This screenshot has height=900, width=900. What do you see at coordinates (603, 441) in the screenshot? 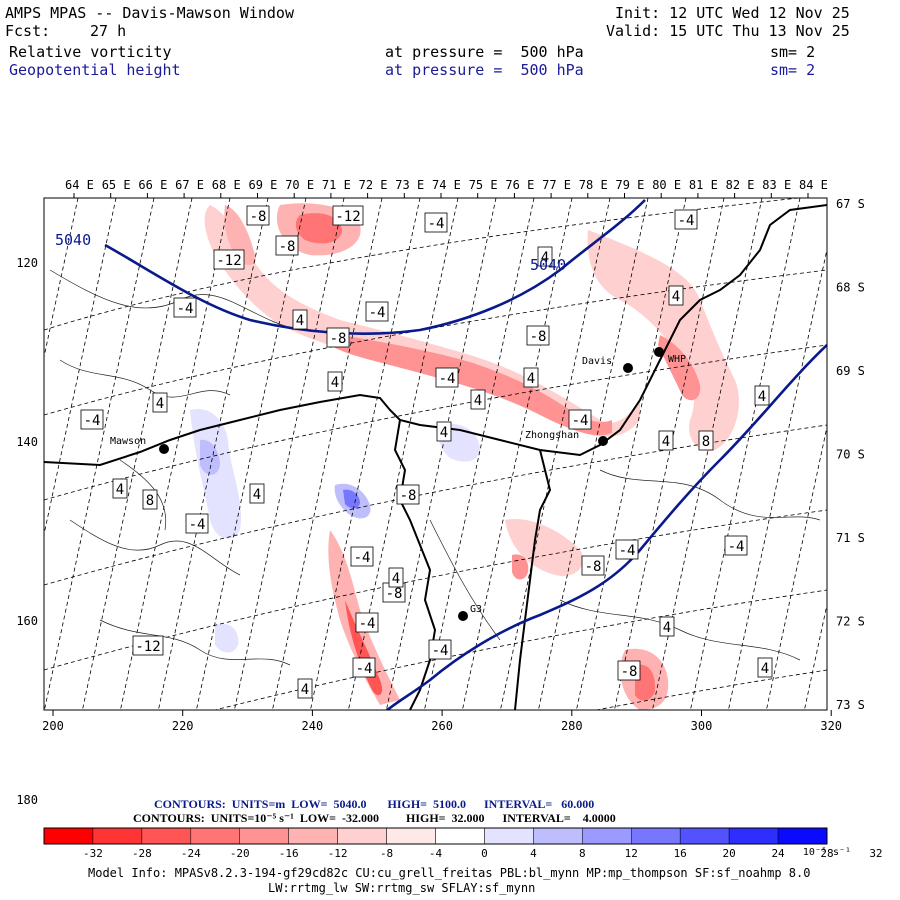
I see `station-zhongshan-marker` at bounding box center [603, 441].